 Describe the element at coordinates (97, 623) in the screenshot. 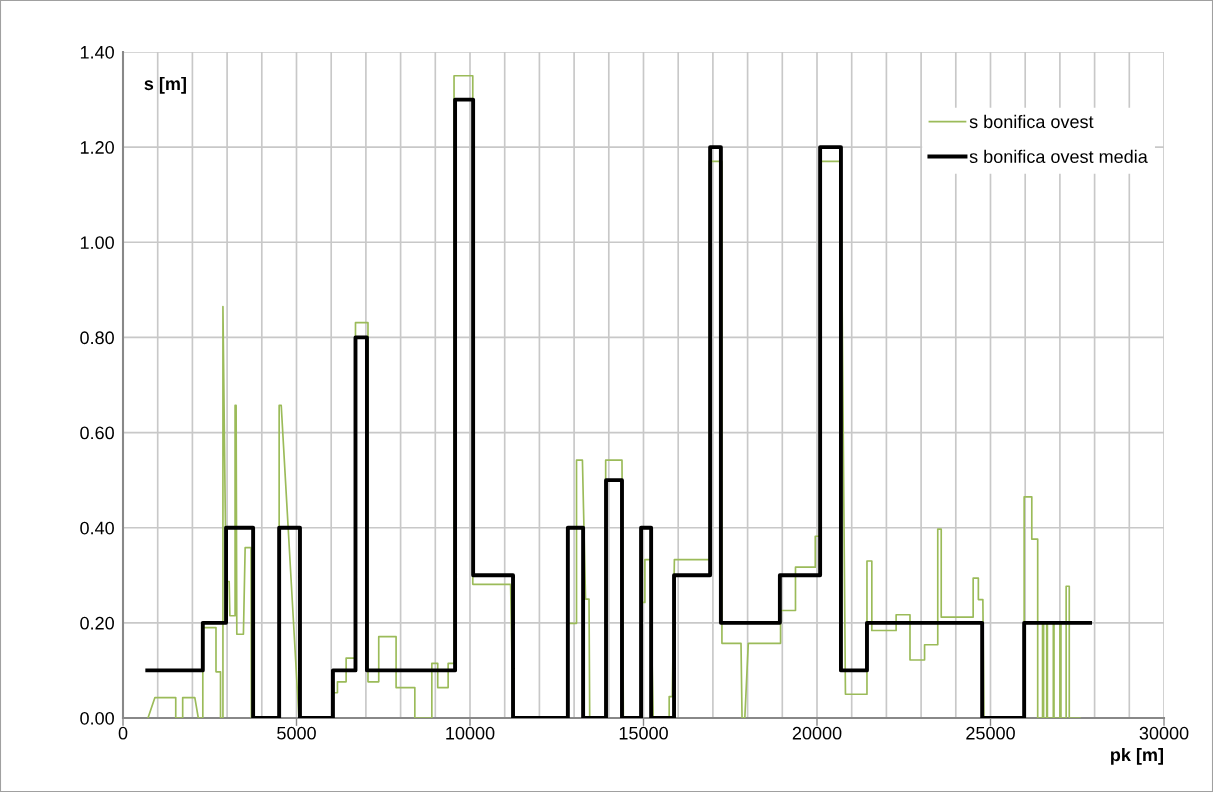

I see `y-tick-label: 0.20` at that location.